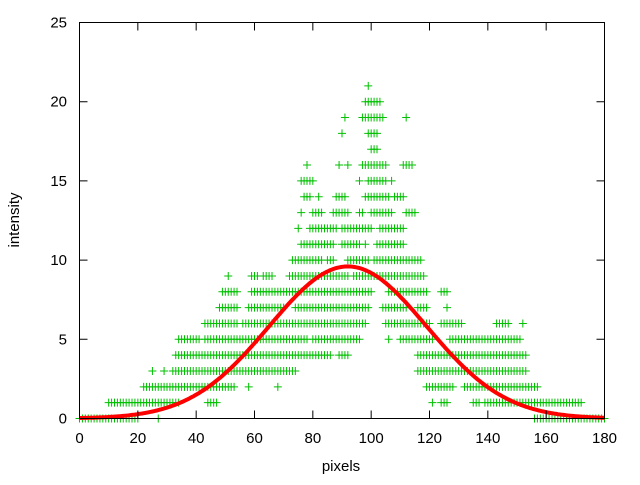 This screenshot has height=485, width=640. I want to click on y-tick-labels: 0 5 10 15 20 25, so click(58, 221).